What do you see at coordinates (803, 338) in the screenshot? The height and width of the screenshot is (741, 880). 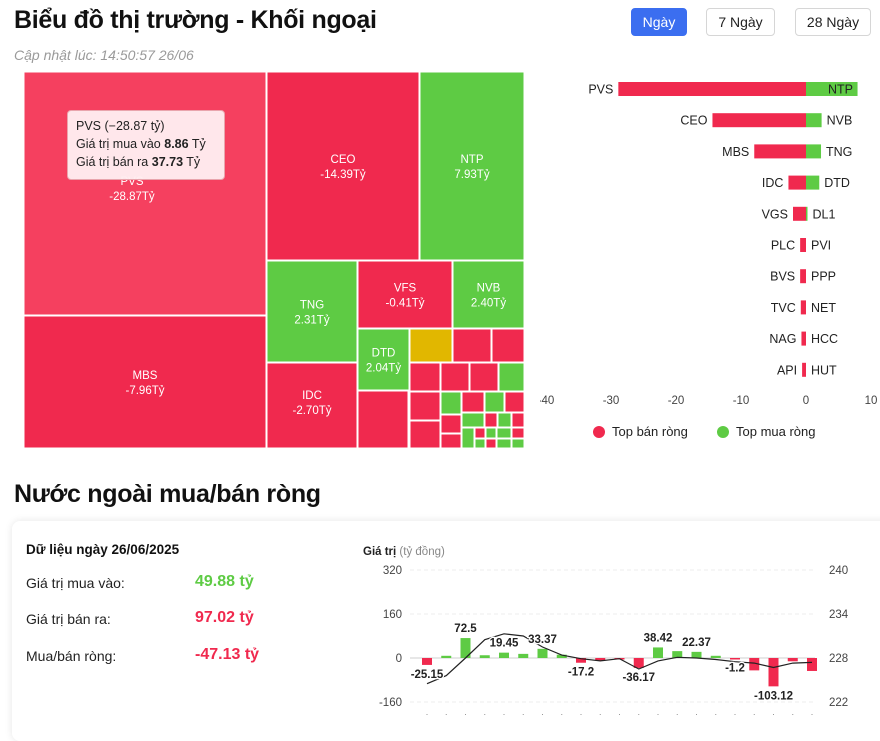 I see `bar-sell-nag` at bounding box center [803, 338].